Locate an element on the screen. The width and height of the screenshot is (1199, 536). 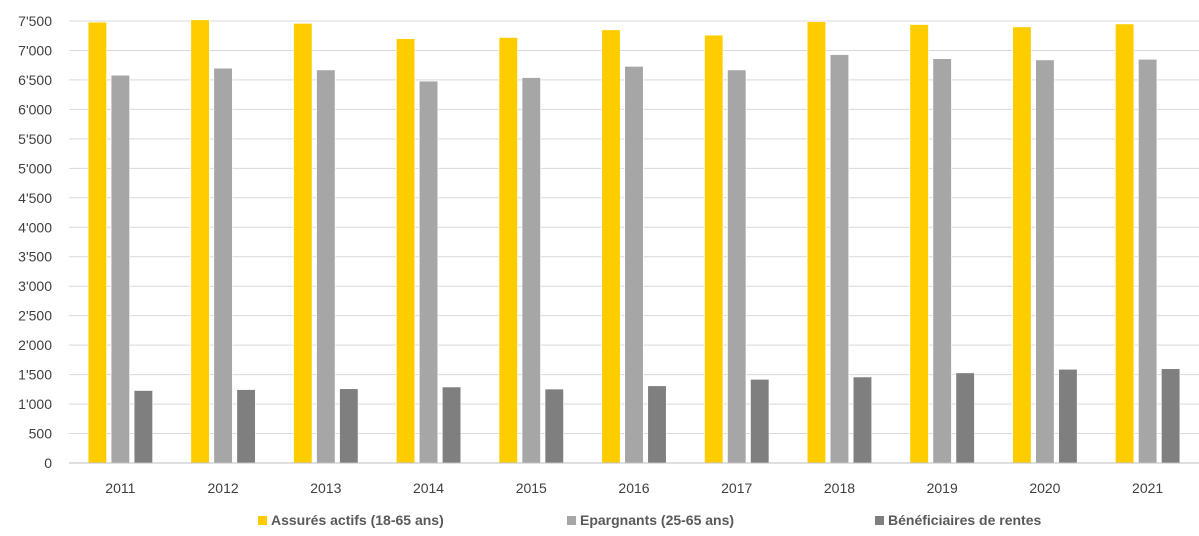
y-tick-label: 5'500 is located at coordinates (35, 139).